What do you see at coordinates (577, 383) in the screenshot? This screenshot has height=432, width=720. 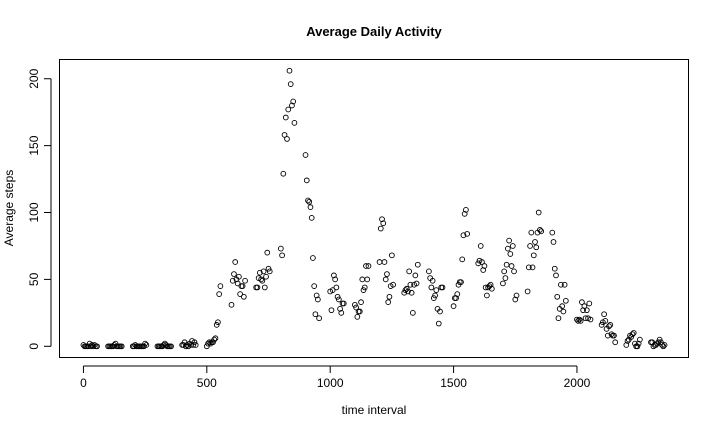 I see `x-tick-label: 2000` at bounding box center [577, 383].